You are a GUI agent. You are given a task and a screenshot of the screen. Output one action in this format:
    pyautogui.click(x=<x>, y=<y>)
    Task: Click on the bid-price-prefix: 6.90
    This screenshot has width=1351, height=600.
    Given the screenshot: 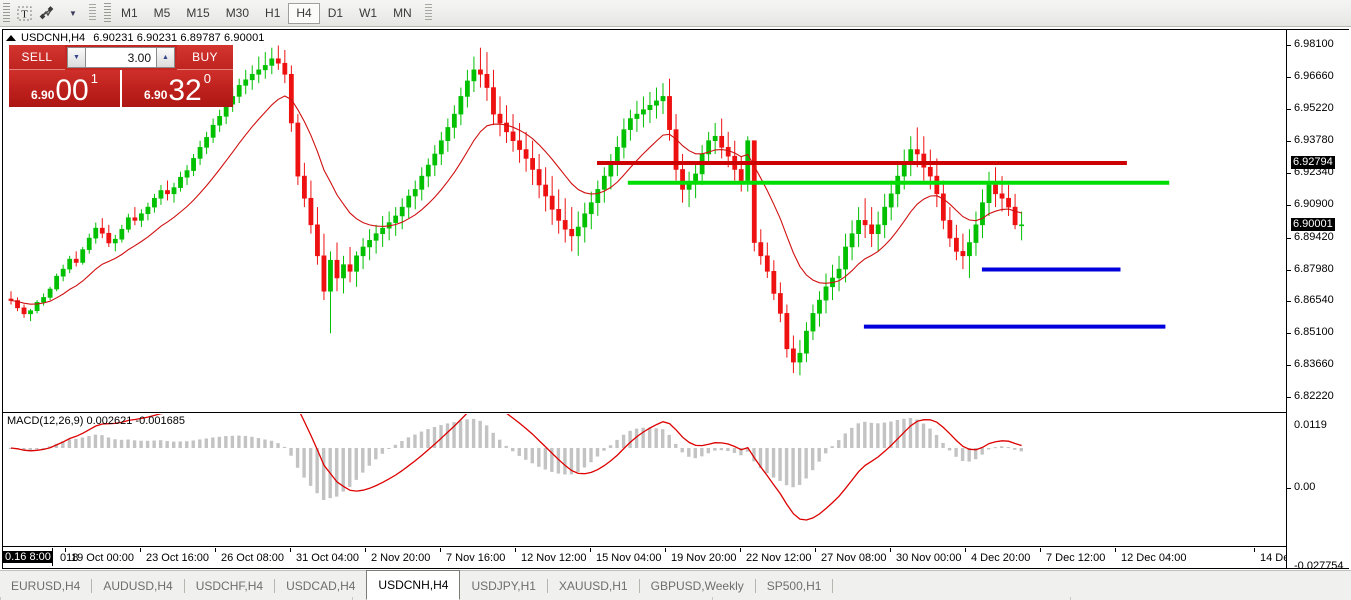 What is the action you would take?
    pyautogui.click(x=43, y=95)
    